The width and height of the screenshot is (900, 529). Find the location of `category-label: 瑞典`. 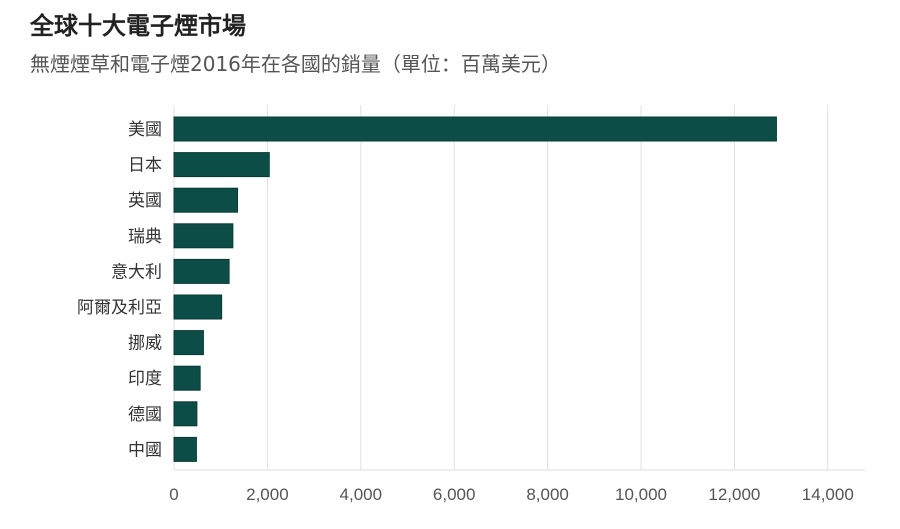

category-label: 瑞典 is located at coordinates (145, 237).